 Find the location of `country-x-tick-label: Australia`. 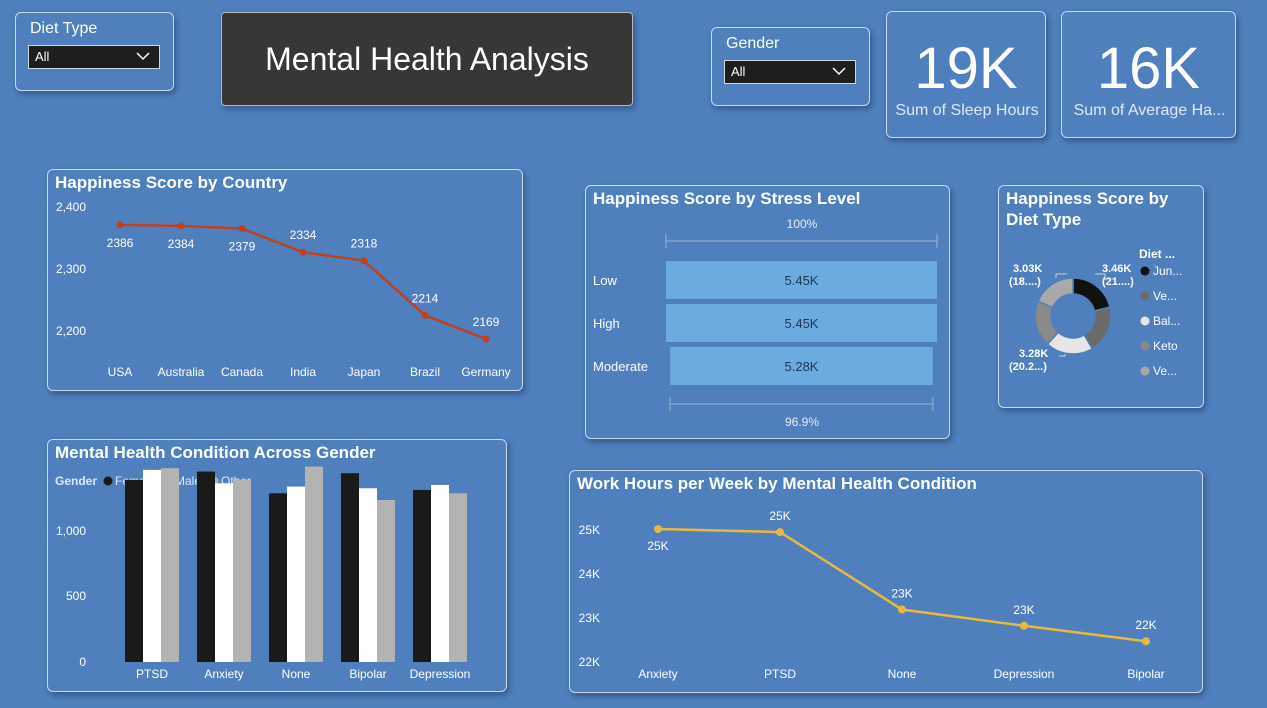

country-x-tick-label: Australia is located at coordinates (181, 372).